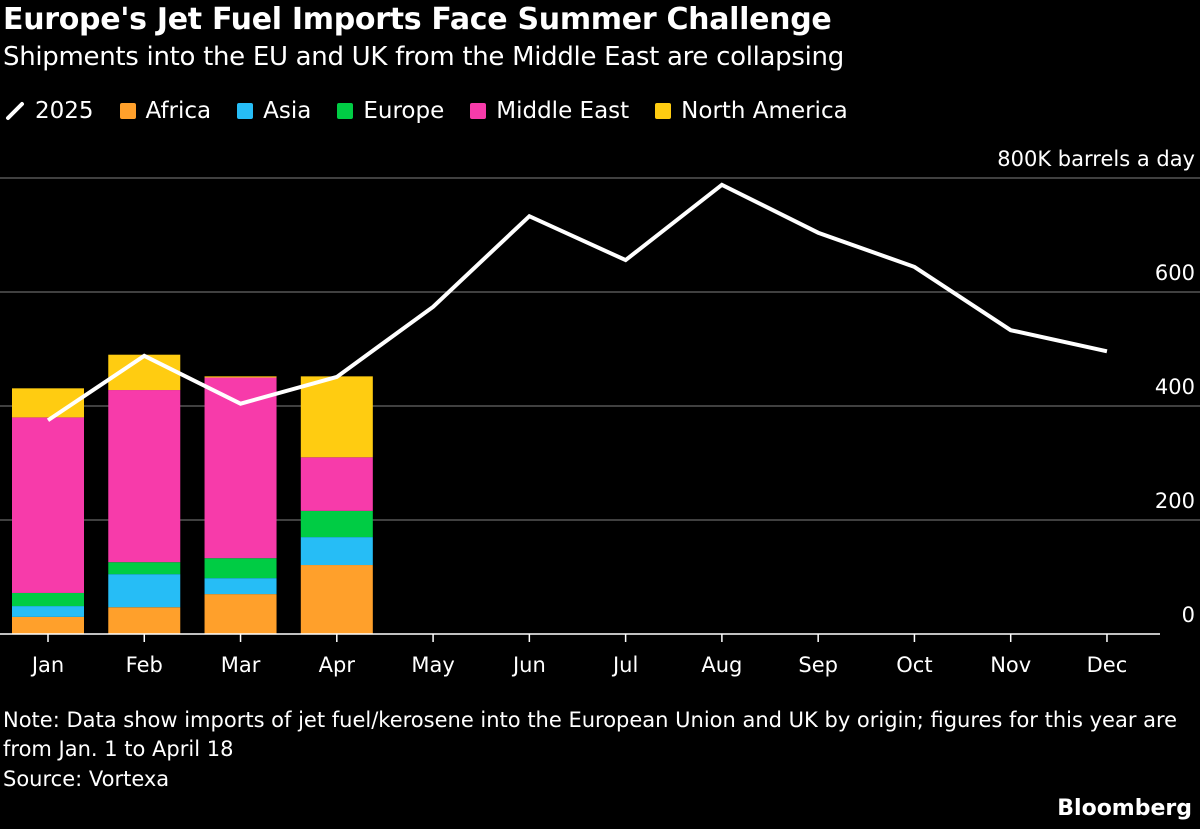 The height and width of the screenshot is (829, 1200). I want to click on x-tick-label: Dec, so click(1107, 665).